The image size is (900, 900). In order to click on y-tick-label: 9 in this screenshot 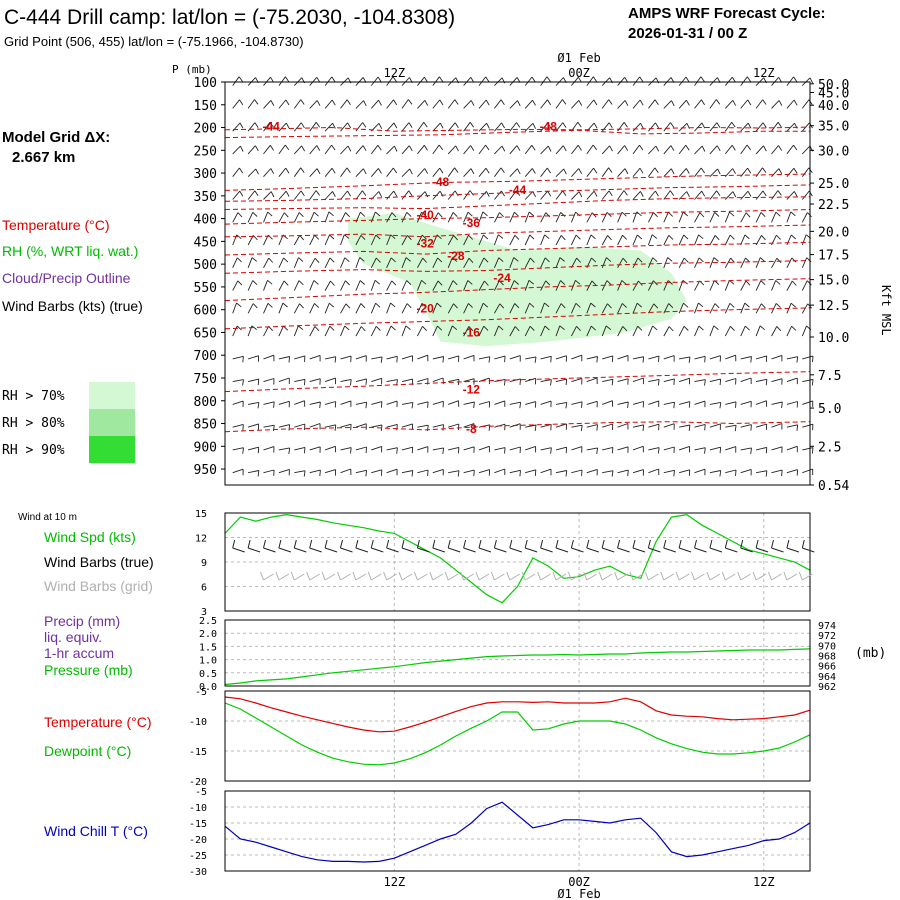, I will do `click(204, 563)`.